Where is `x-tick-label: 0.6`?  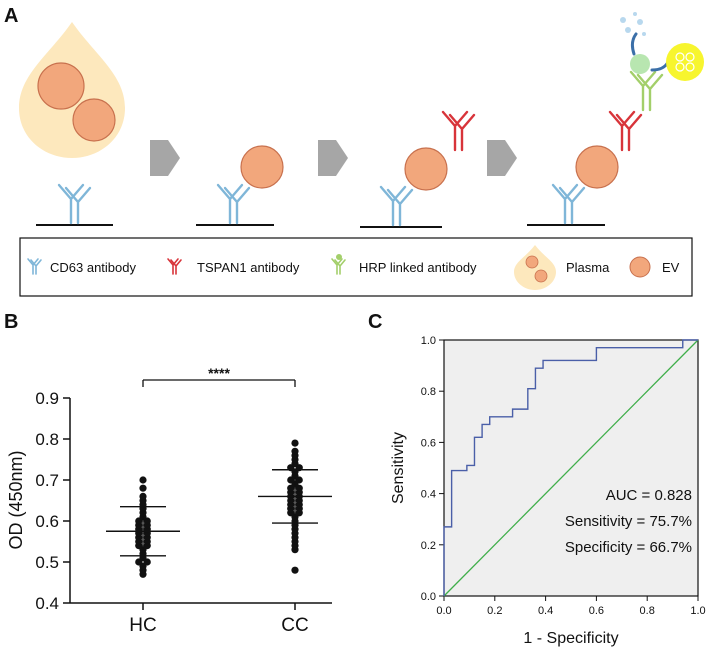 x-tick-label: 0.6 is located at coordinates (596, 611).